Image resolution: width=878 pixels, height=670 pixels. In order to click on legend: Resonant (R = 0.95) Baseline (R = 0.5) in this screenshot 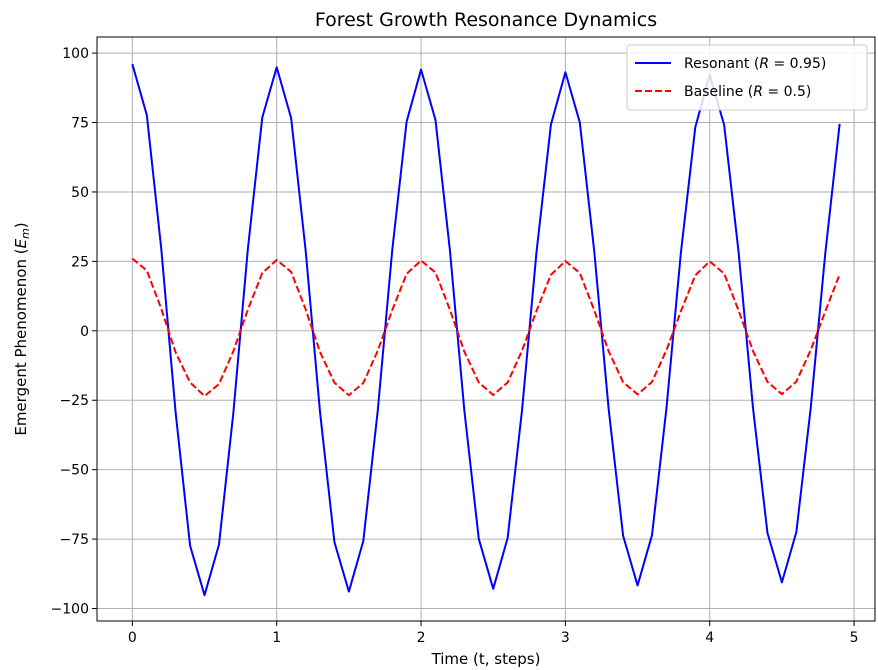, I will do `click(747, 77)`.